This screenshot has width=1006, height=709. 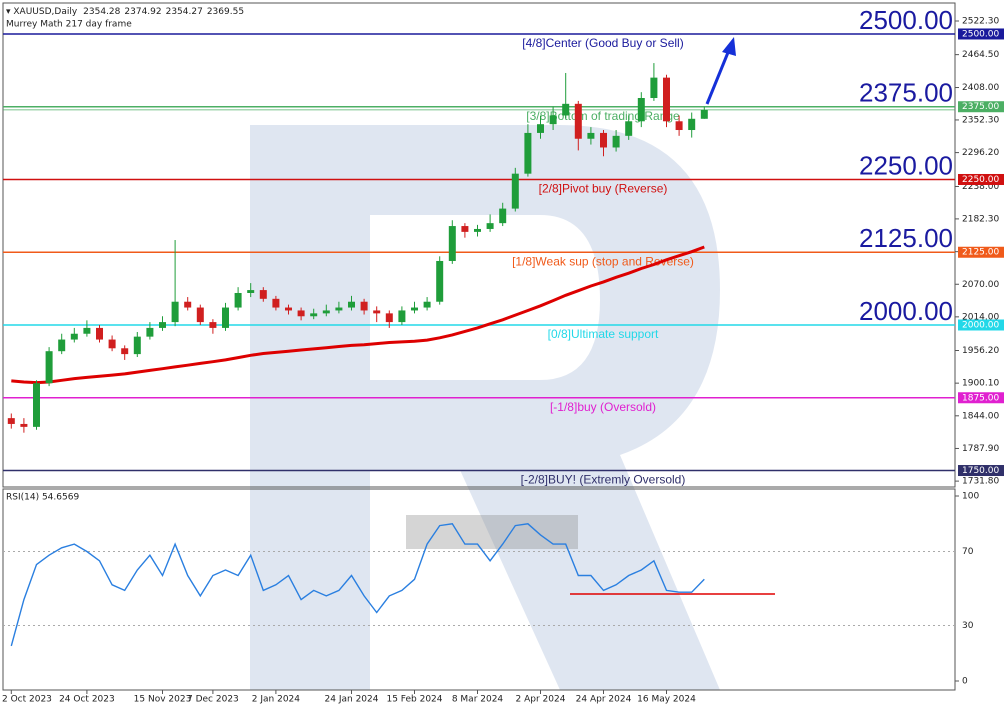 What do you see at coordinates (980, 317) in the screenshot?
I see `y-tick-label: 2014.00` at bounding box center [980, 317].